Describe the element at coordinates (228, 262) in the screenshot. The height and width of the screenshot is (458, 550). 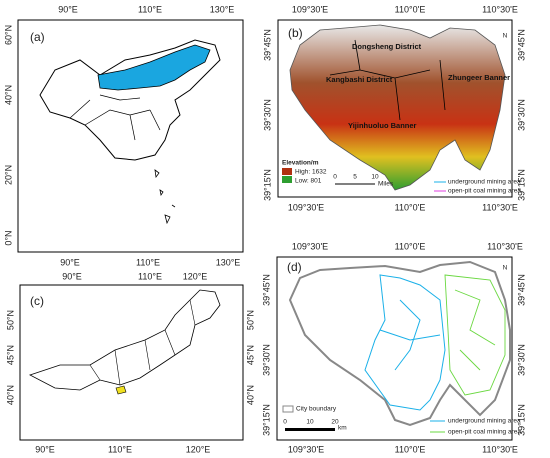
I see `bottom-tick-label: 130°E` at that location.